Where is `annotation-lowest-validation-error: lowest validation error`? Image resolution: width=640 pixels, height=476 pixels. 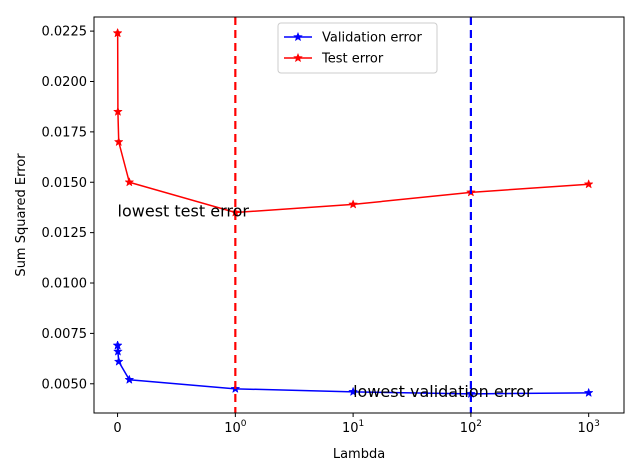 annotation-lowest-validation-error: lowest validation error is located at coordinates (443, 391).